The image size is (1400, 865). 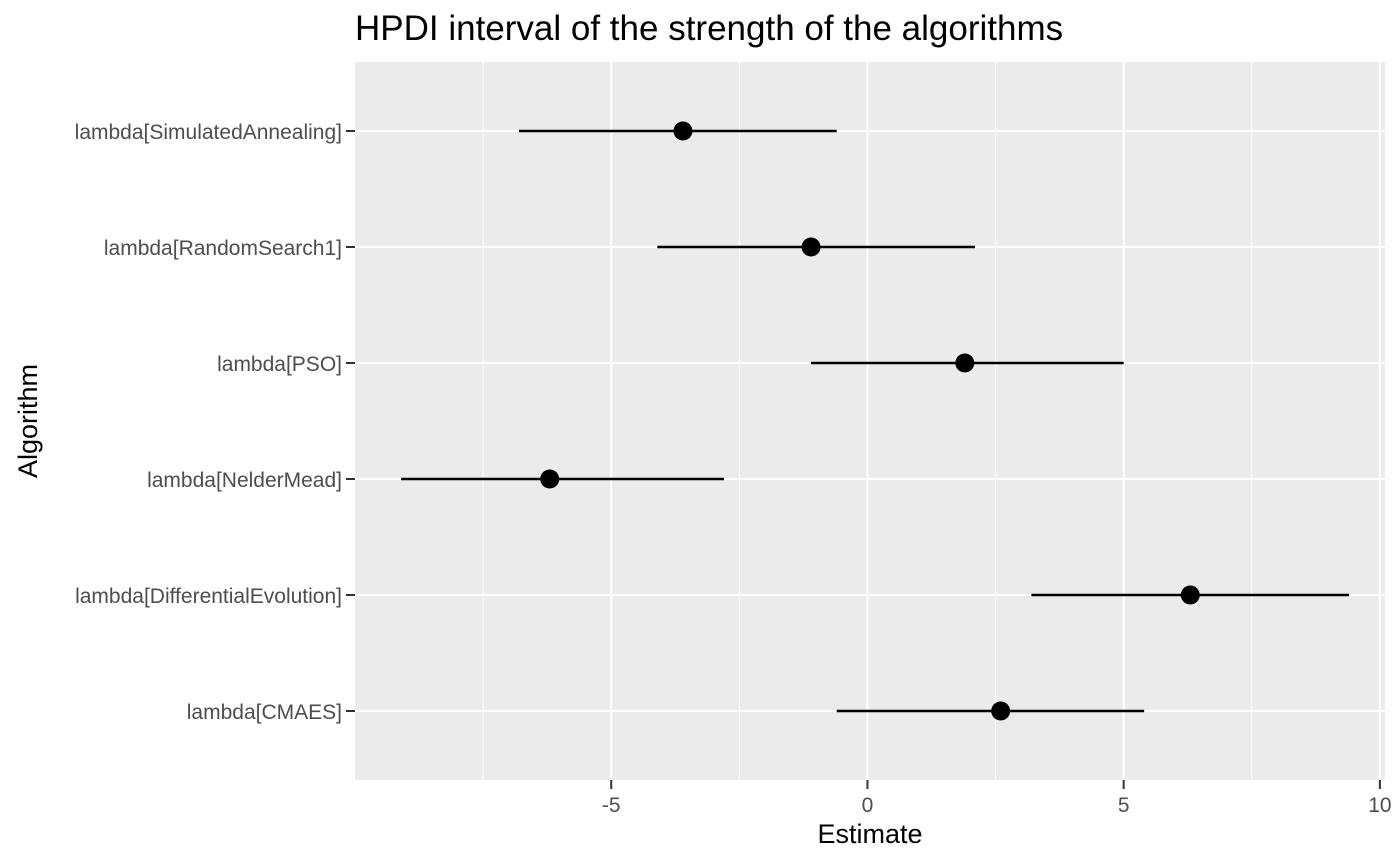 I want to click on y-tick-label: lambda[SimulatedAnnealing], so click(x=208, y=132).